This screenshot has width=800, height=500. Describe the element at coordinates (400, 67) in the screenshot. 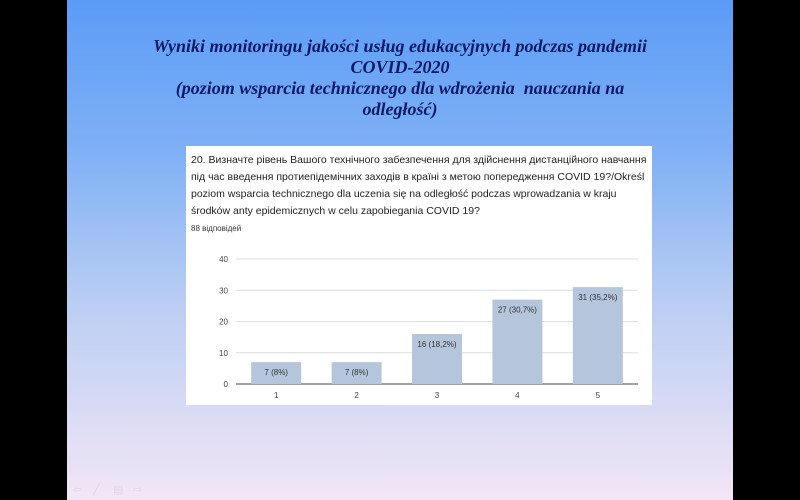

I see `title-line: COVID-2020` at that location.